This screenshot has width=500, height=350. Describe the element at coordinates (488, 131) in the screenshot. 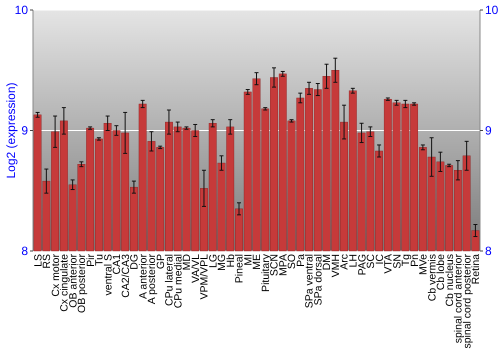

I see `y2-tick-label: 9` at that location.